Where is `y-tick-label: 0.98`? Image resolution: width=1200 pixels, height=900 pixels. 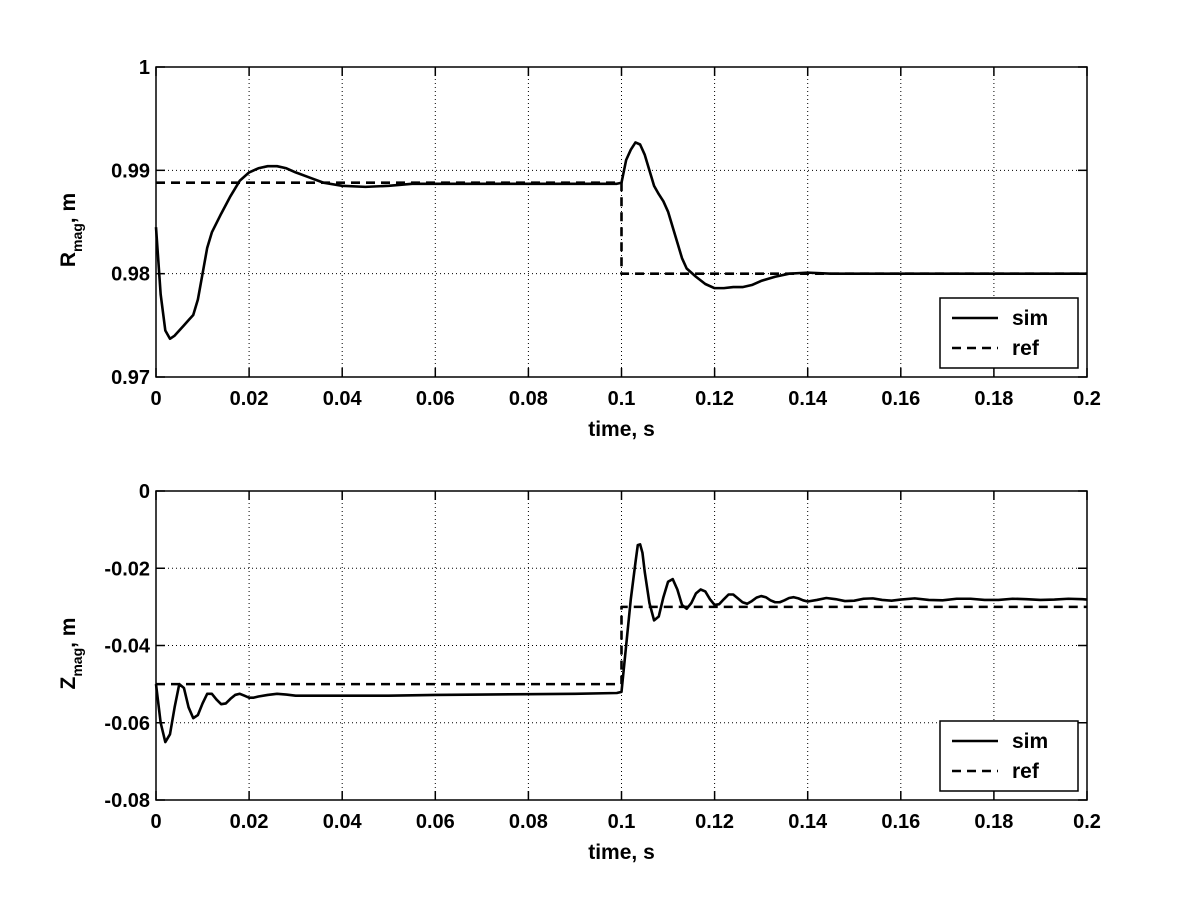
y-tick-label: 0.98 is located at coordinates (130, 275).